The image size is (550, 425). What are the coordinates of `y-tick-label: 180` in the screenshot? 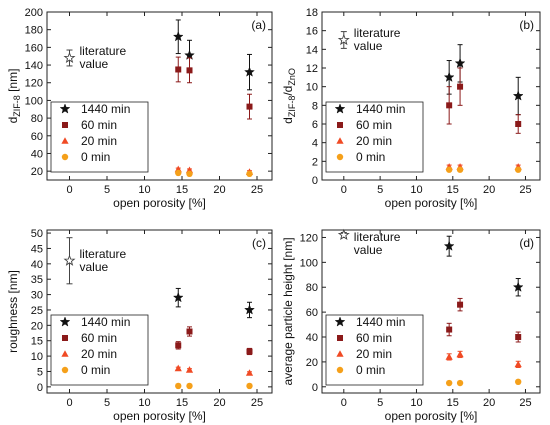 It's located at (34, 31).